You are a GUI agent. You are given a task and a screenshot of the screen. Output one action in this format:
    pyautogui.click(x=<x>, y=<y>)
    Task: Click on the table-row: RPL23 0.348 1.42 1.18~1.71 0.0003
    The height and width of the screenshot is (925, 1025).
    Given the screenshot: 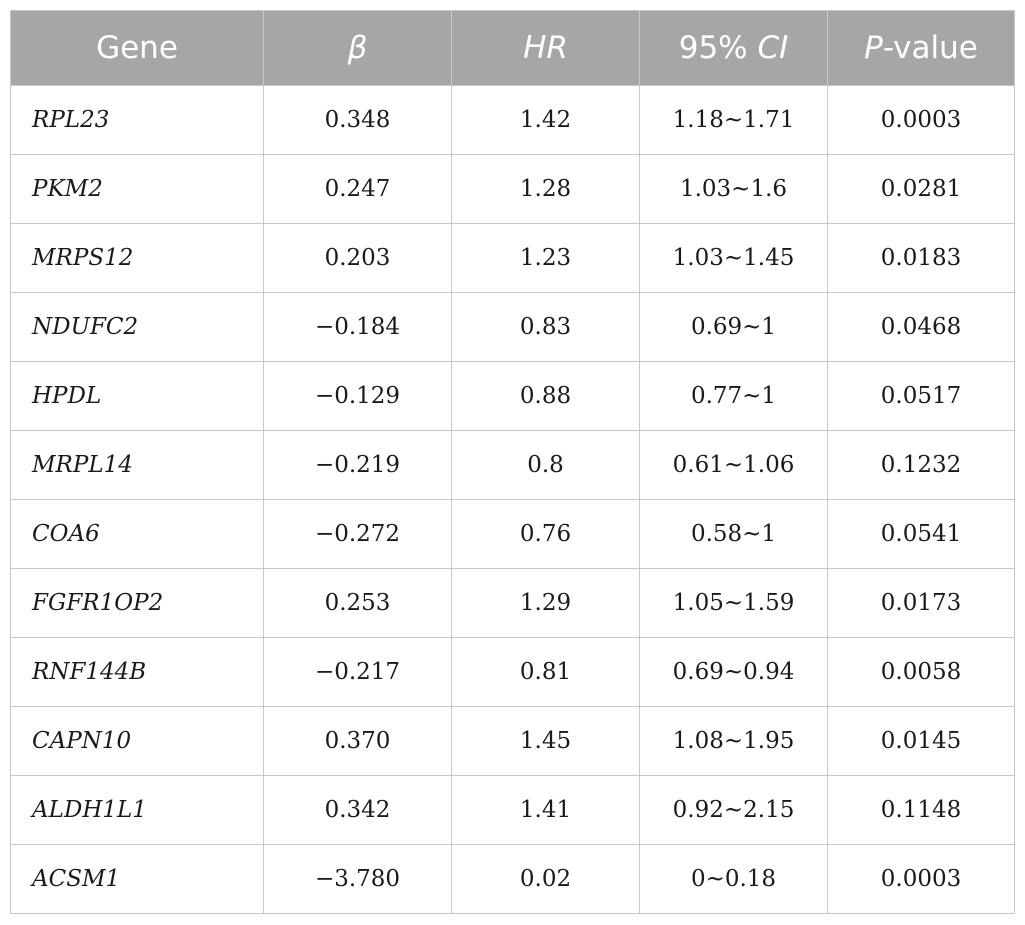 What is the action you would take?
    pyautogui.click(x=512, y=120)
    